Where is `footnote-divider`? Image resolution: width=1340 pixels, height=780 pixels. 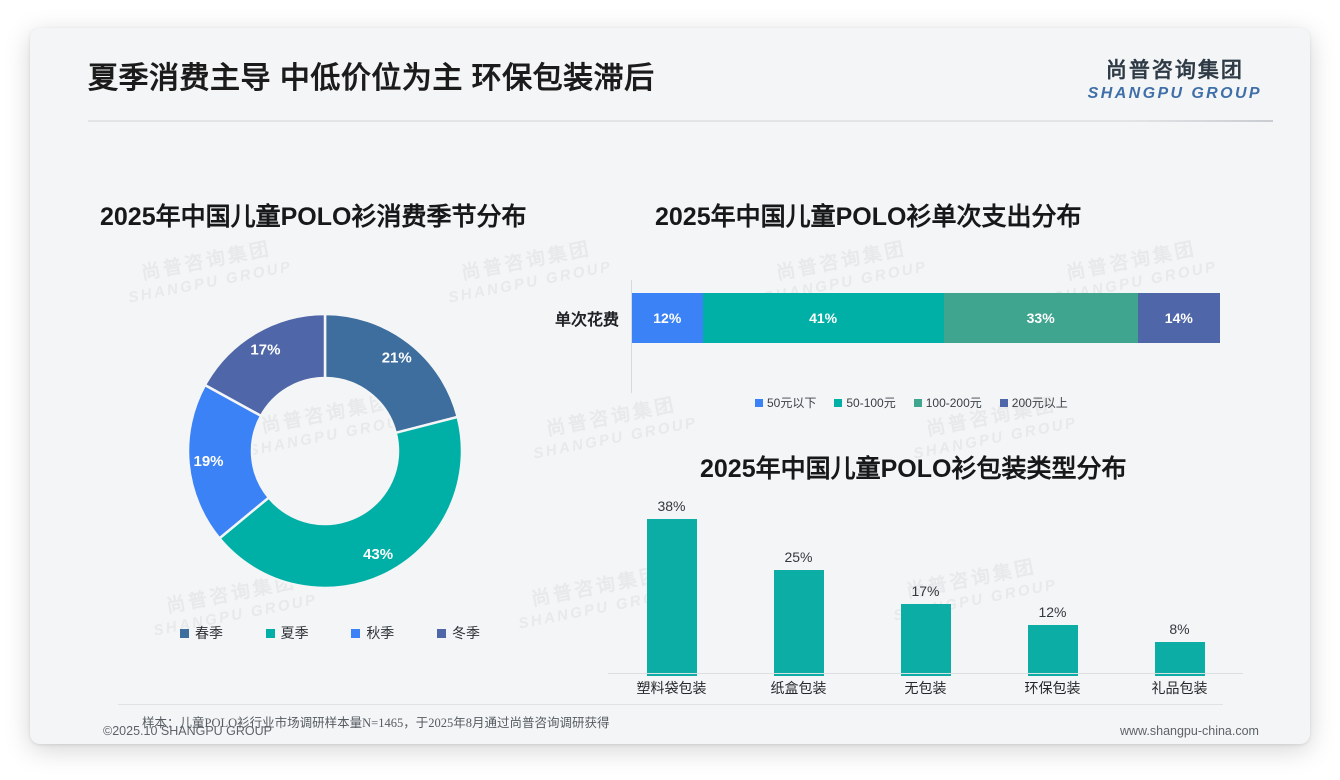
footnote-divider is located at coordinates (670, 704).